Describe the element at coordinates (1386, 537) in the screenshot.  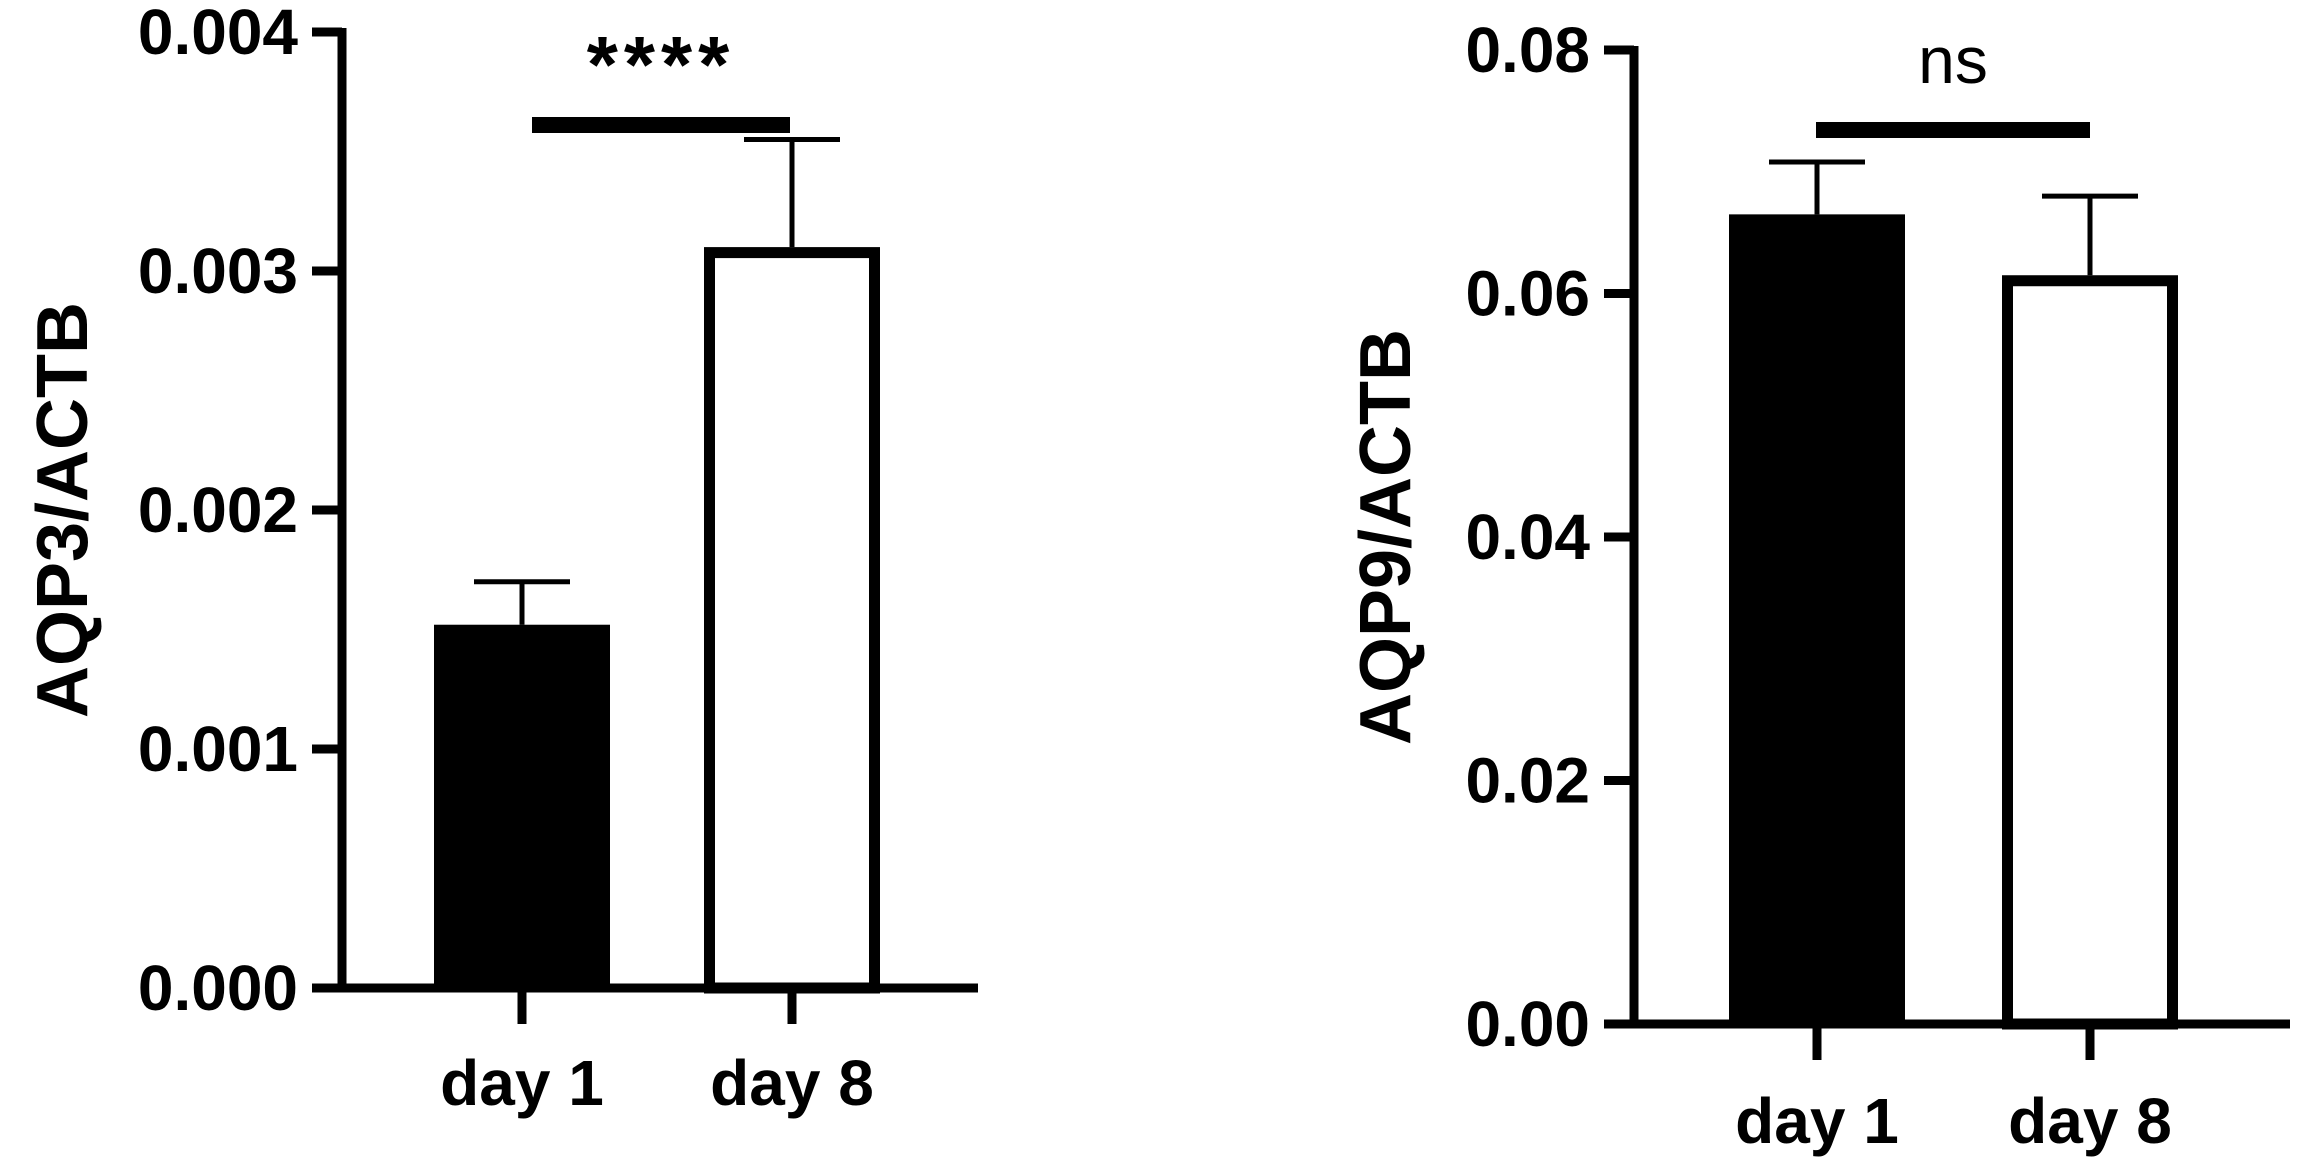
I see `y-axis-title: AQP9/ACTB` at that location.